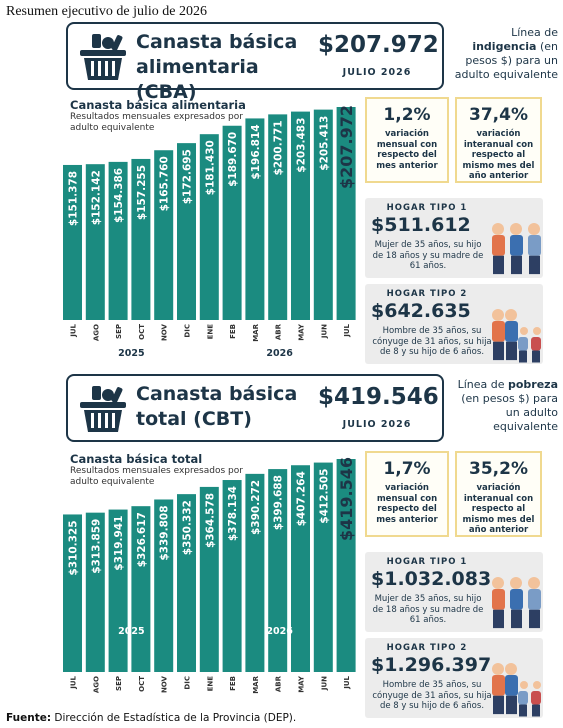 The image size is (563, 728). Describe the element at coordinates (324, 496) in the screenshot. I see `bar-value-label: $412.505` at that location.